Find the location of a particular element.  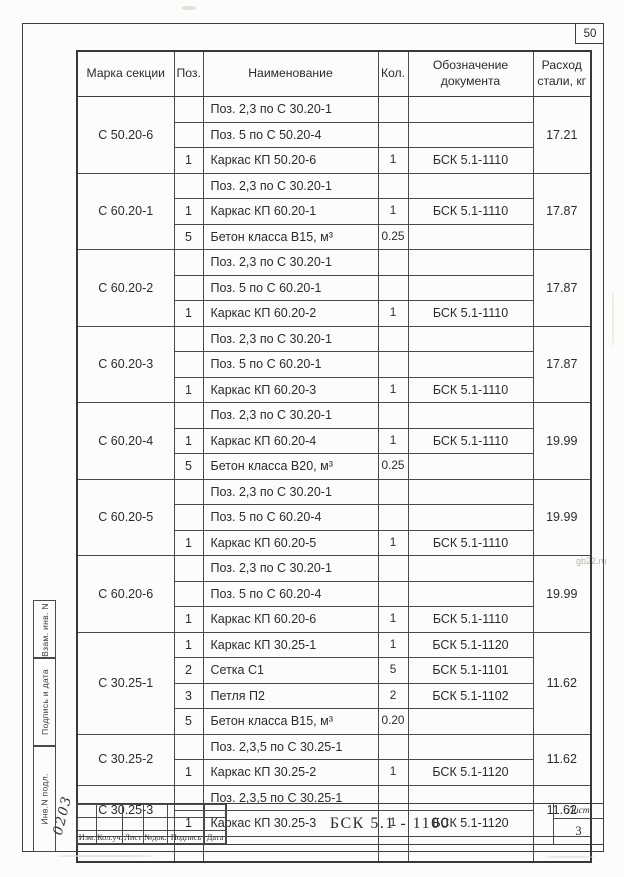

rev-col-koluch: Кол.уч. is located at coordinates (109, 837).